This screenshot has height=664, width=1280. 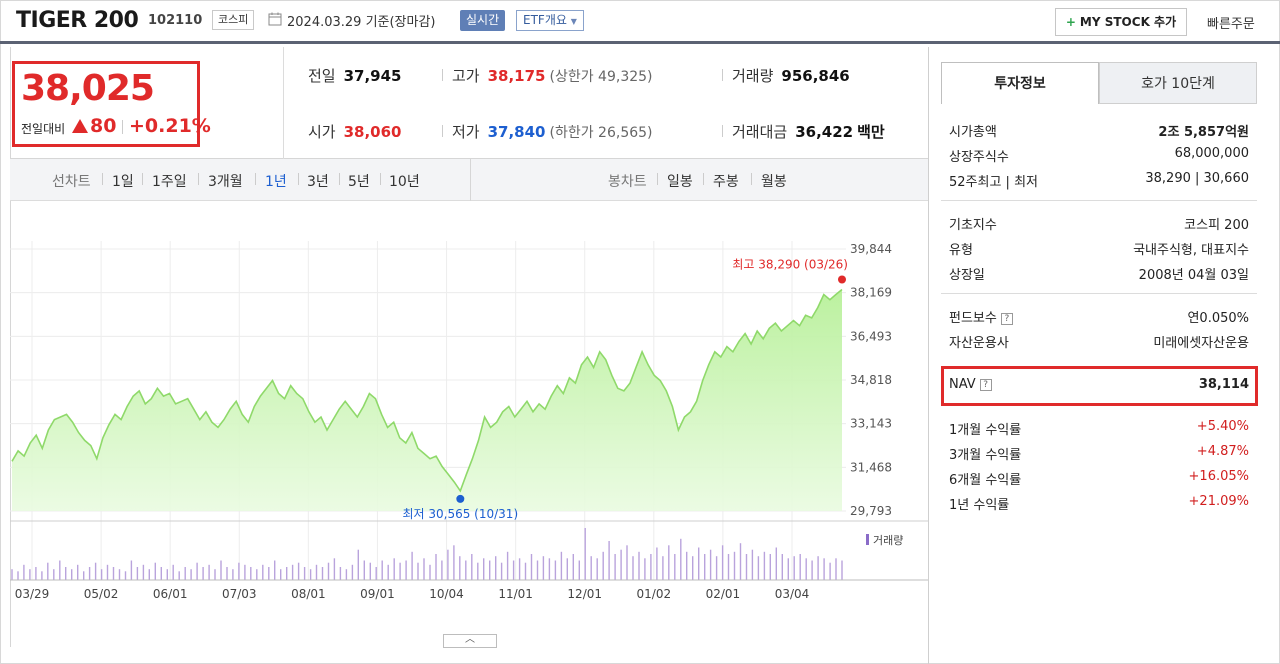 What do you see at coordinates (483, 20) in the screenshot?
I see `realtime-button: 실시간` at bounding box center [483, 20].